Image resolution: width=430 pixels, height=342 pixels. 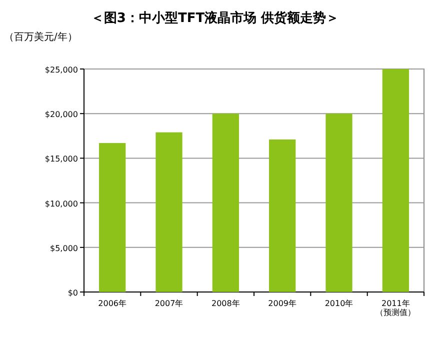 What do you see at coordinates (61, 203) in the screenshot?
I see `y-tick-label: $10,000` at bounding box center [61, 203].